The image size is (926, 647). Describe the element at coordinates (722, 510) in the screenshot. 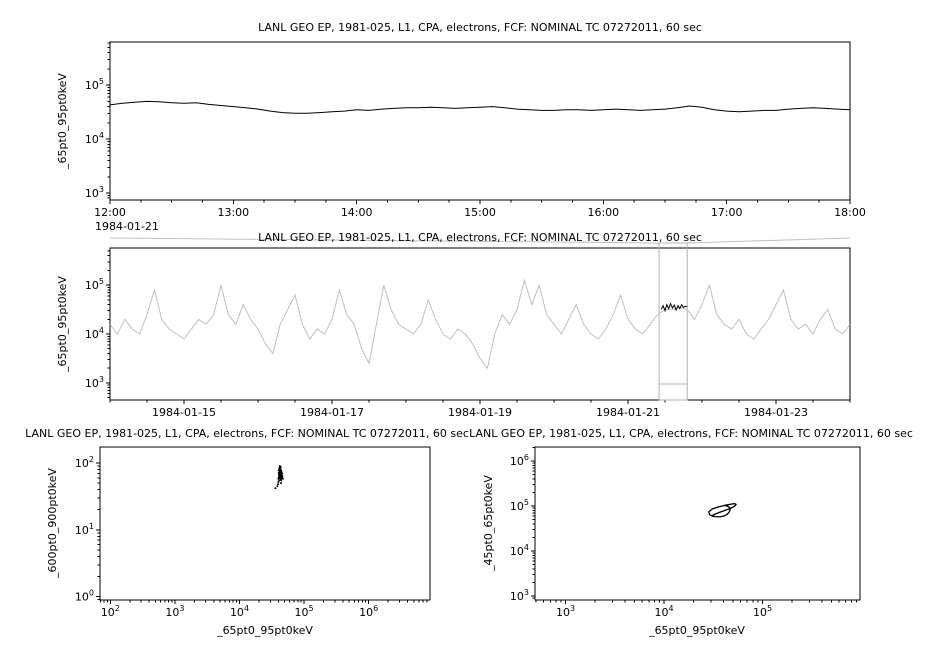

I see `scatter-trace` at that location.